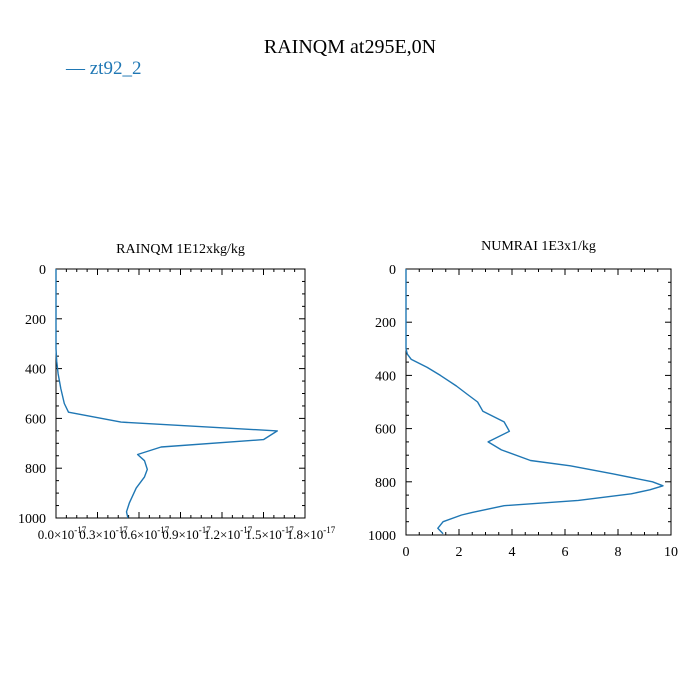 The width and height of the screenshot is (700, 700). Describe the element at coordinates (32, 519) in the screenshot. I see `left-ytick-label: 1000` at that location.